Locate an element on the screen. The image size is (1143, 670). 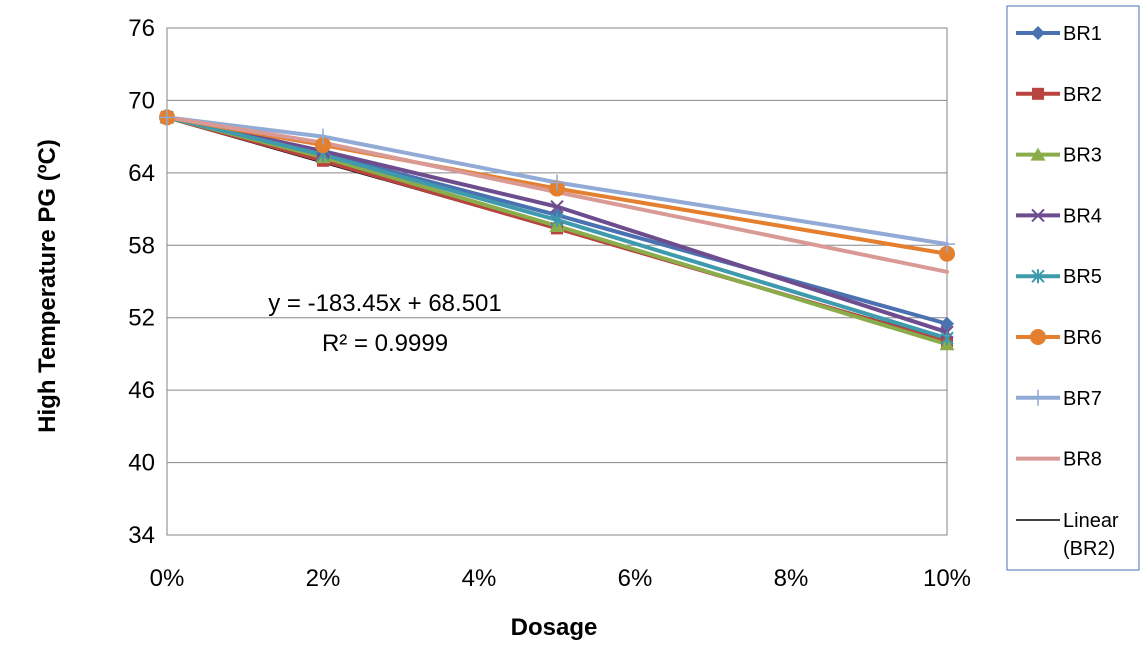
y-tick-label: 52 is located at coordinates (141, 318).